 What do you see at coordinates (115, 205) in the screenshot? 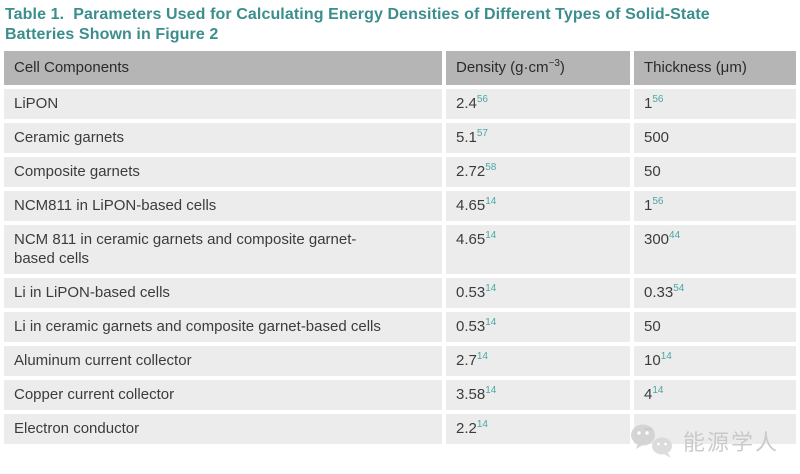
I see `component-label: NCM811 in LiPON-based cells` at bounding box center [115, 205].